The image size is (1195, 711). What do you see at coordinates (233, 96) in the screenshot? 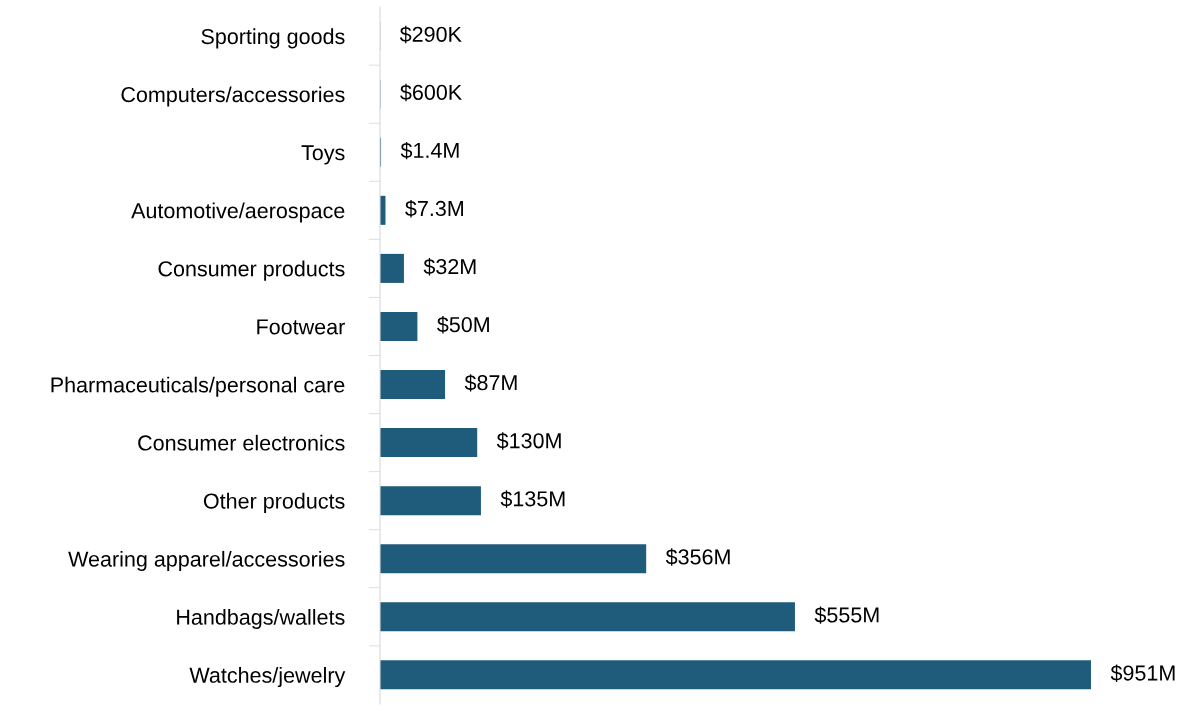
I see `y-tick-label: Computers/accessories` at bounding box center [233, 96].